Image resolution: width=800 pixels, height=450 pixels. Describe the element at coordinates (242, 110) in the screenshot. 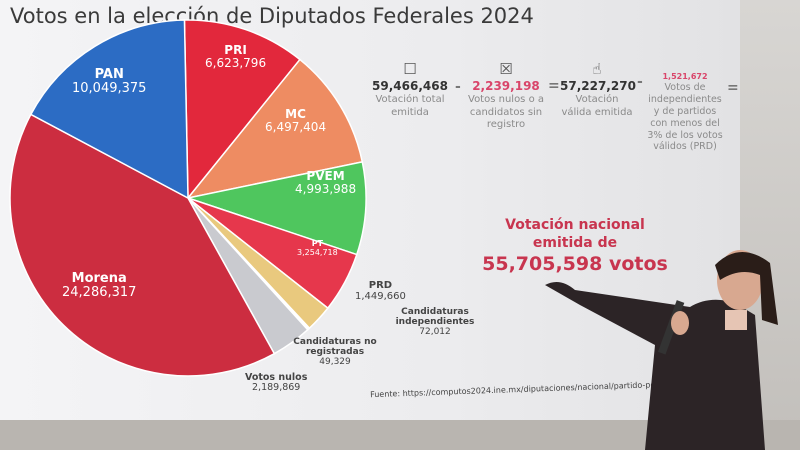

I see `pie-slice-pri` at that location.